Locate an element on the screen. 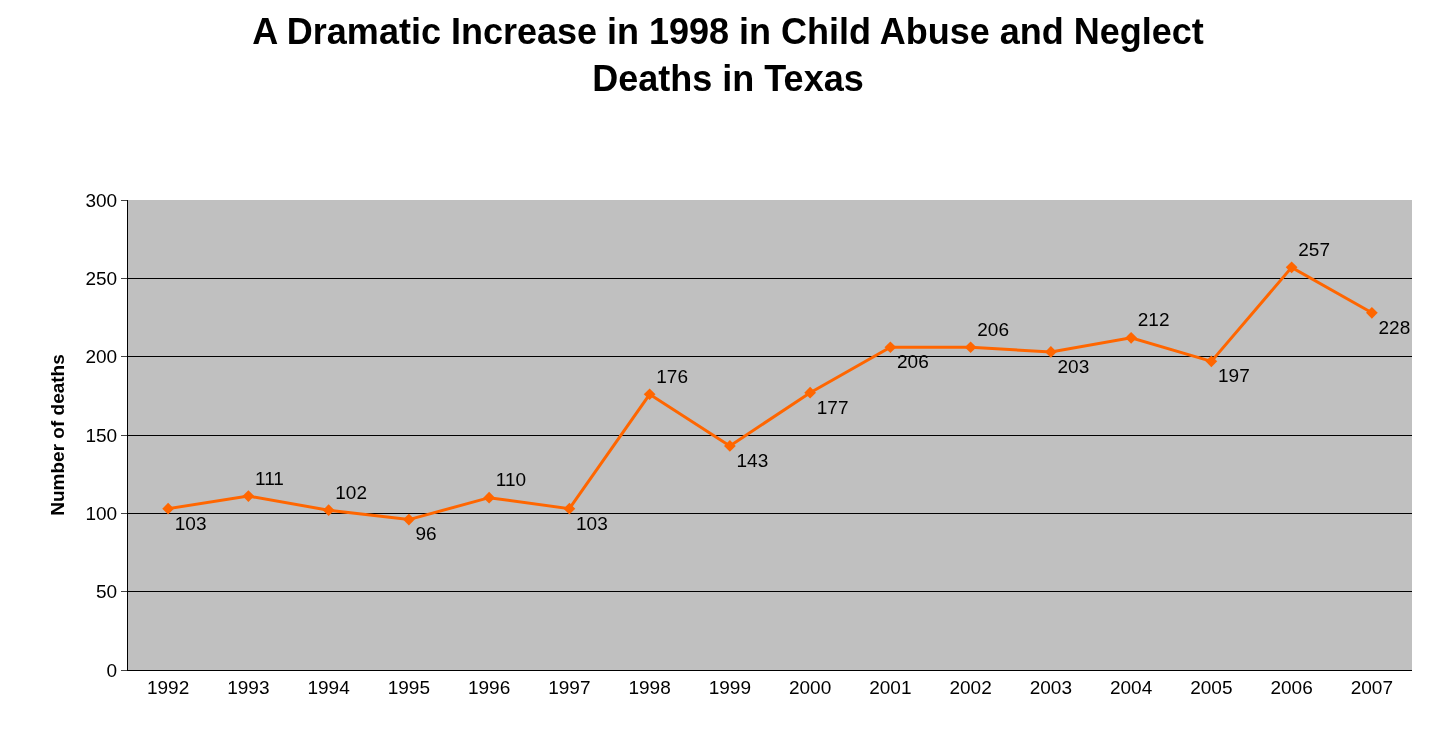 The image size is (1456, 740). y-tick-label: 200 is located at coordinates (101, 357).